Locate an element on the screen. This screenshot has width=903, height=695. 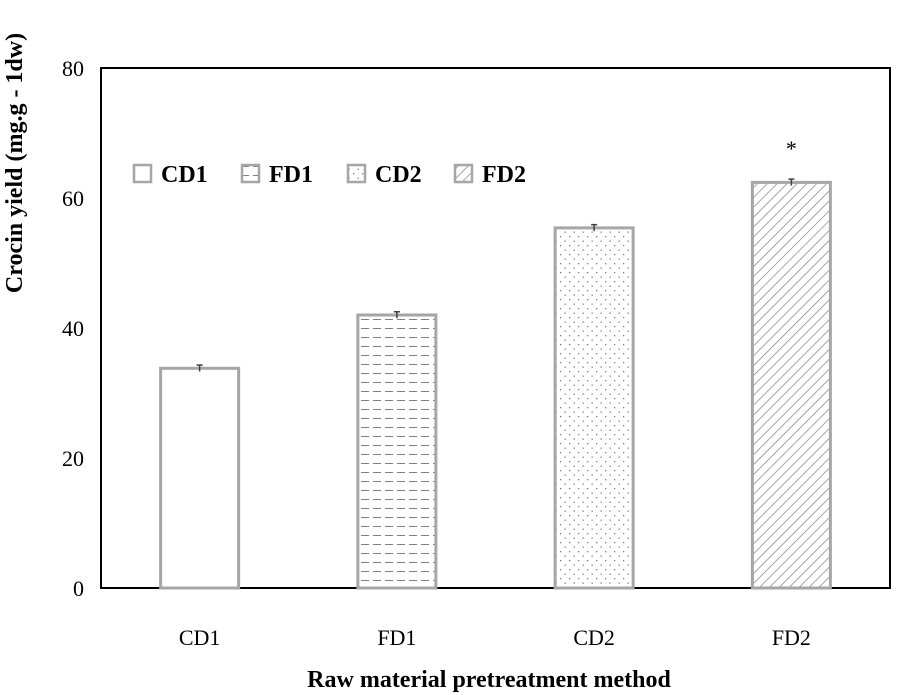
bar-cd2 is located at coordinates (594, 408).